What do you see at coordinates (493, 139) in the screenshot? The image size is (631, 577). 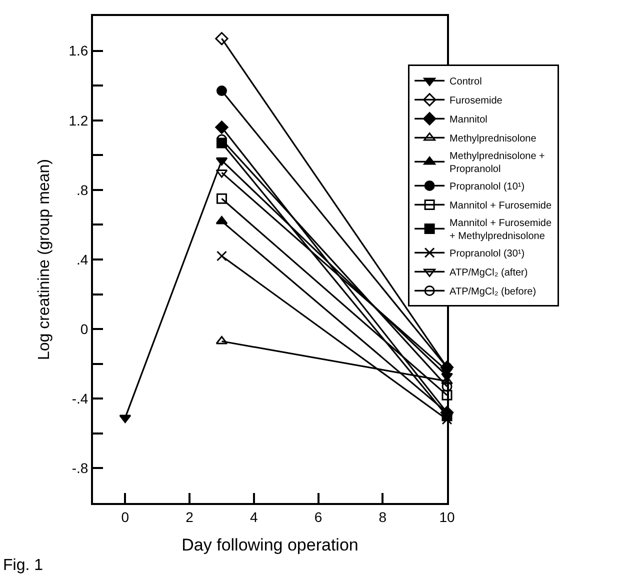 I see `legend-label: Methylprednisolone` at bounding box center [493, 139].